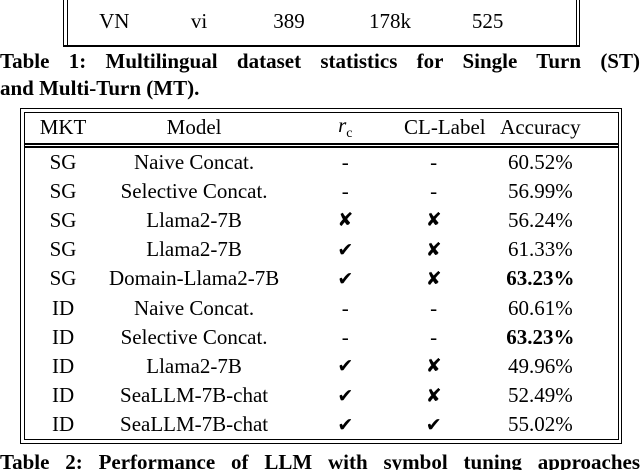 The image size is (640, 470). I want to click on table2-cell-accuracy: 60.52%, so click(540, 161).